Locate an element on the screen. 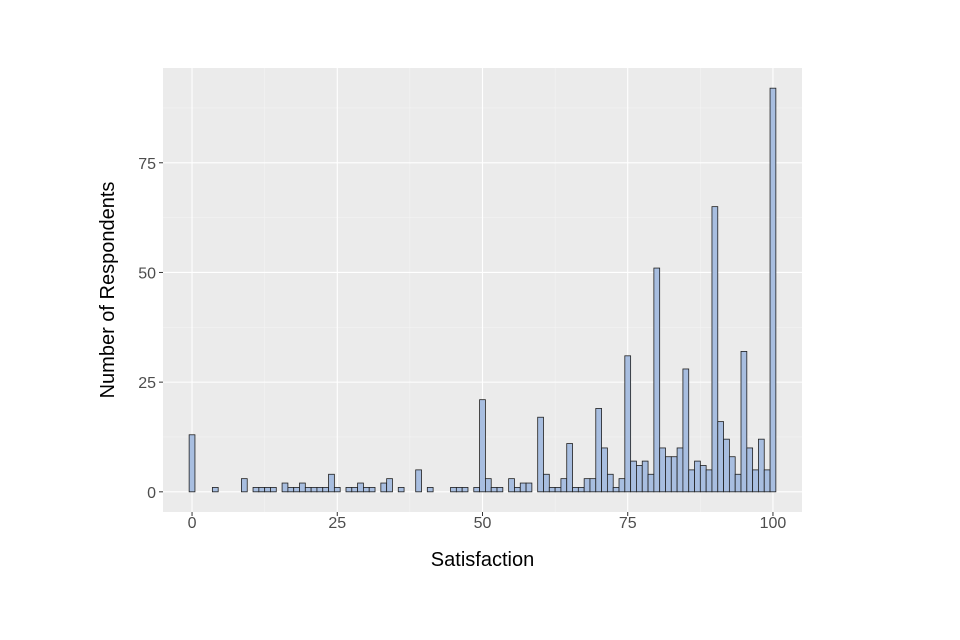 The image size is (960, 640). y-tick-label: 0 is located at coordinates (151, 493).